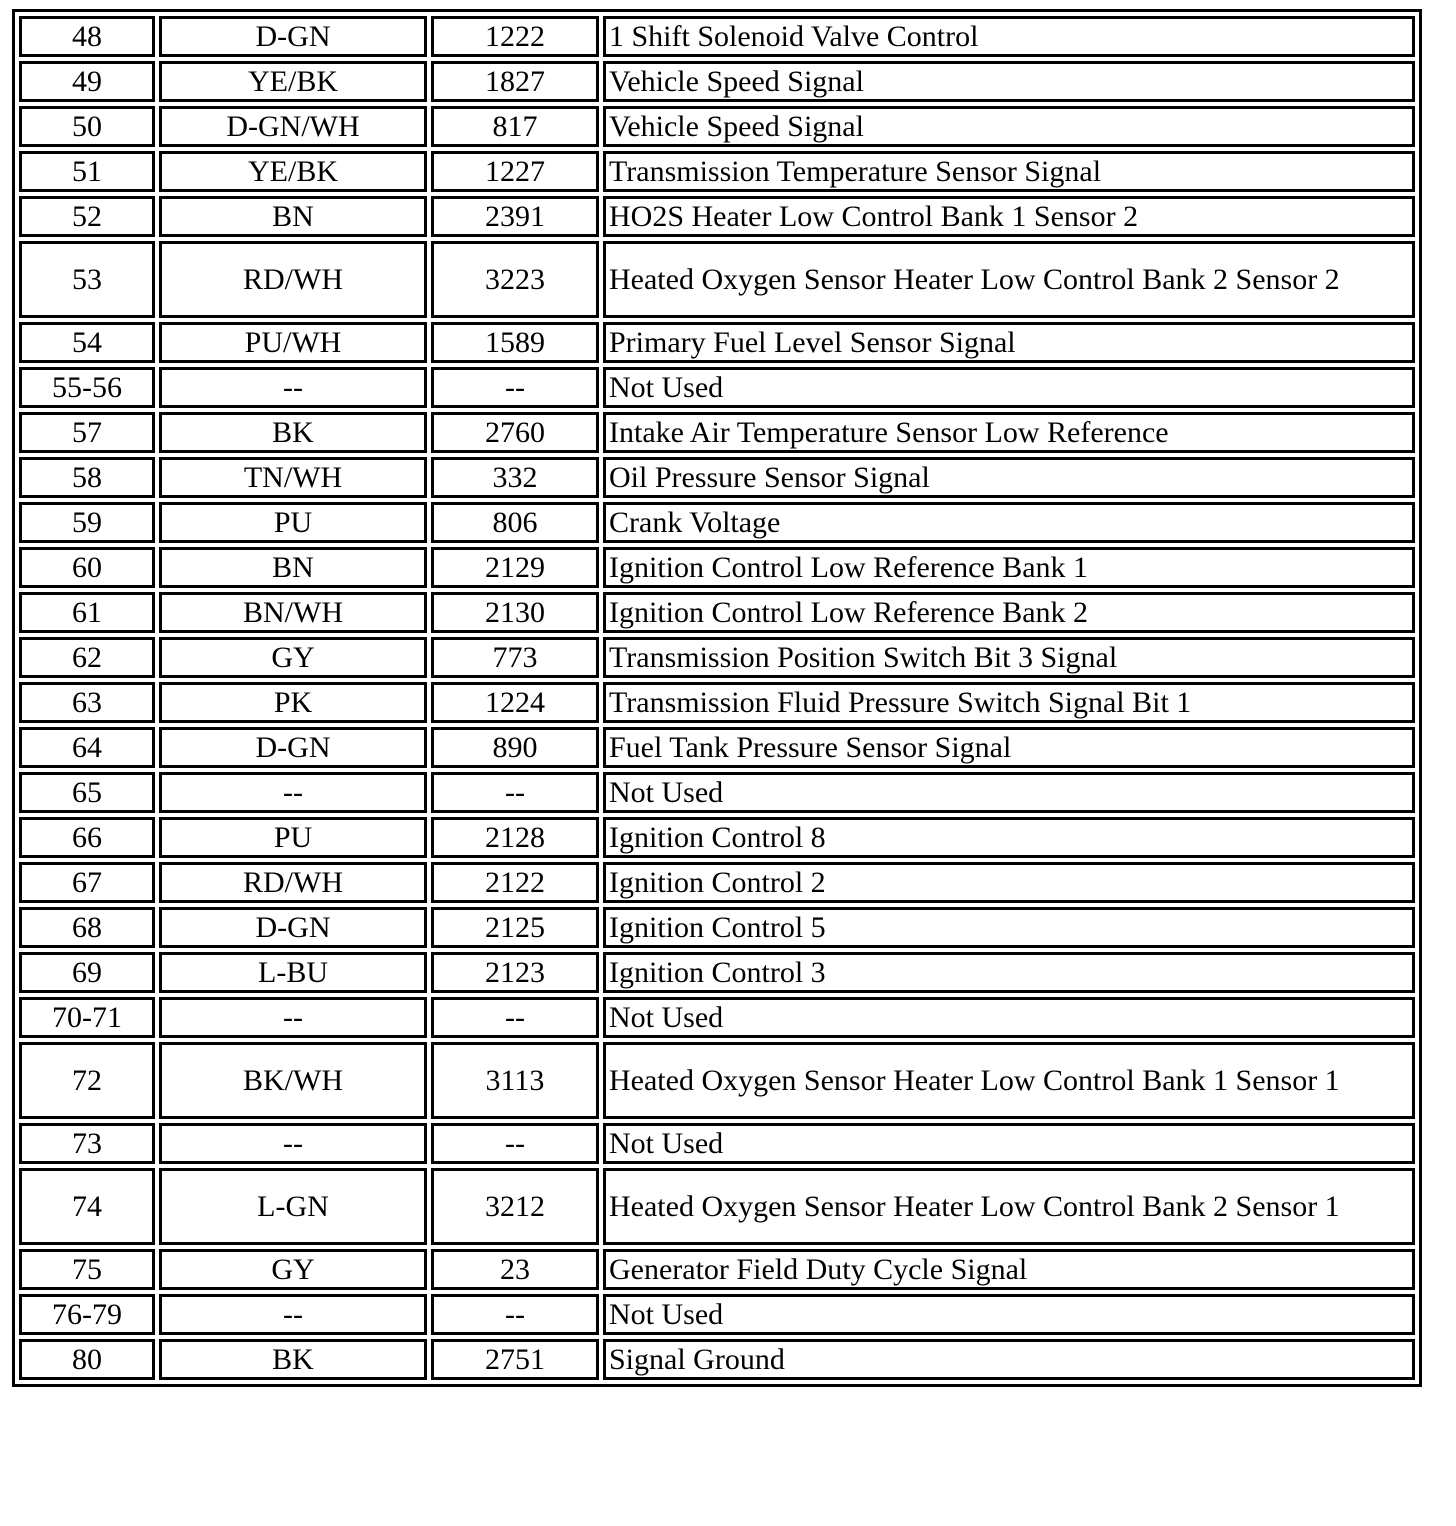  What do you see at coordinates (515, 1206) in the screenshot?
I see `circuit-number-cell: 3212` at bounding box center [515, 1206].